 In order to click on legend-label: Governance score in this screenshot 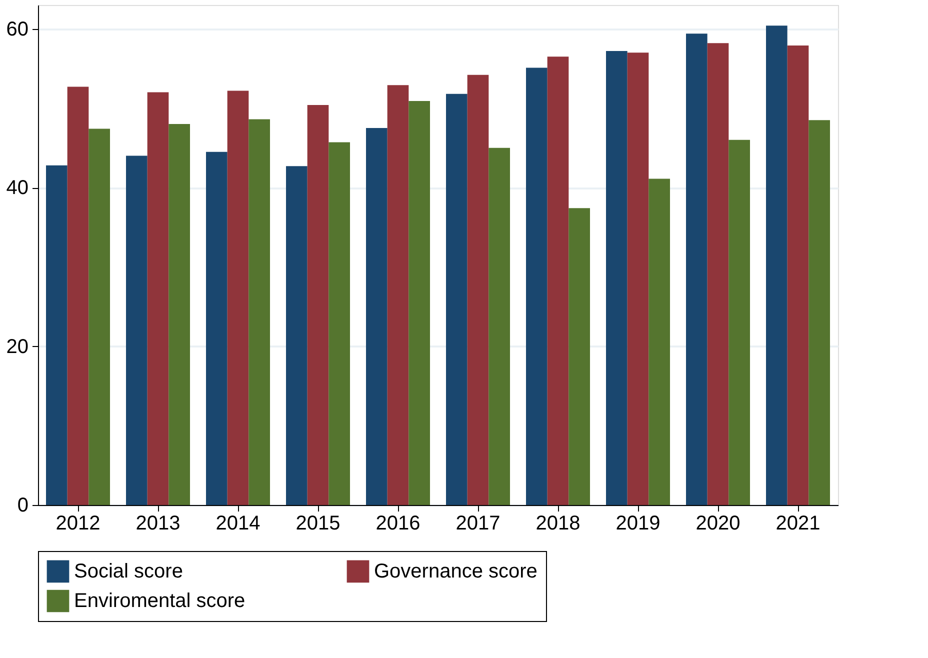, I will do `click(456, 571)`.